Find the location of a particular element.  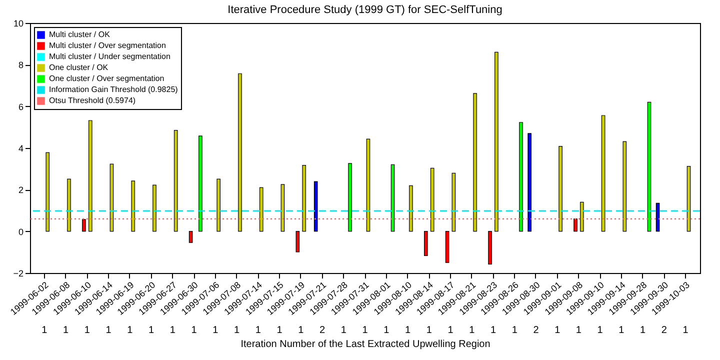

y-tick-label: −2 is located at coordinates (18, 273).